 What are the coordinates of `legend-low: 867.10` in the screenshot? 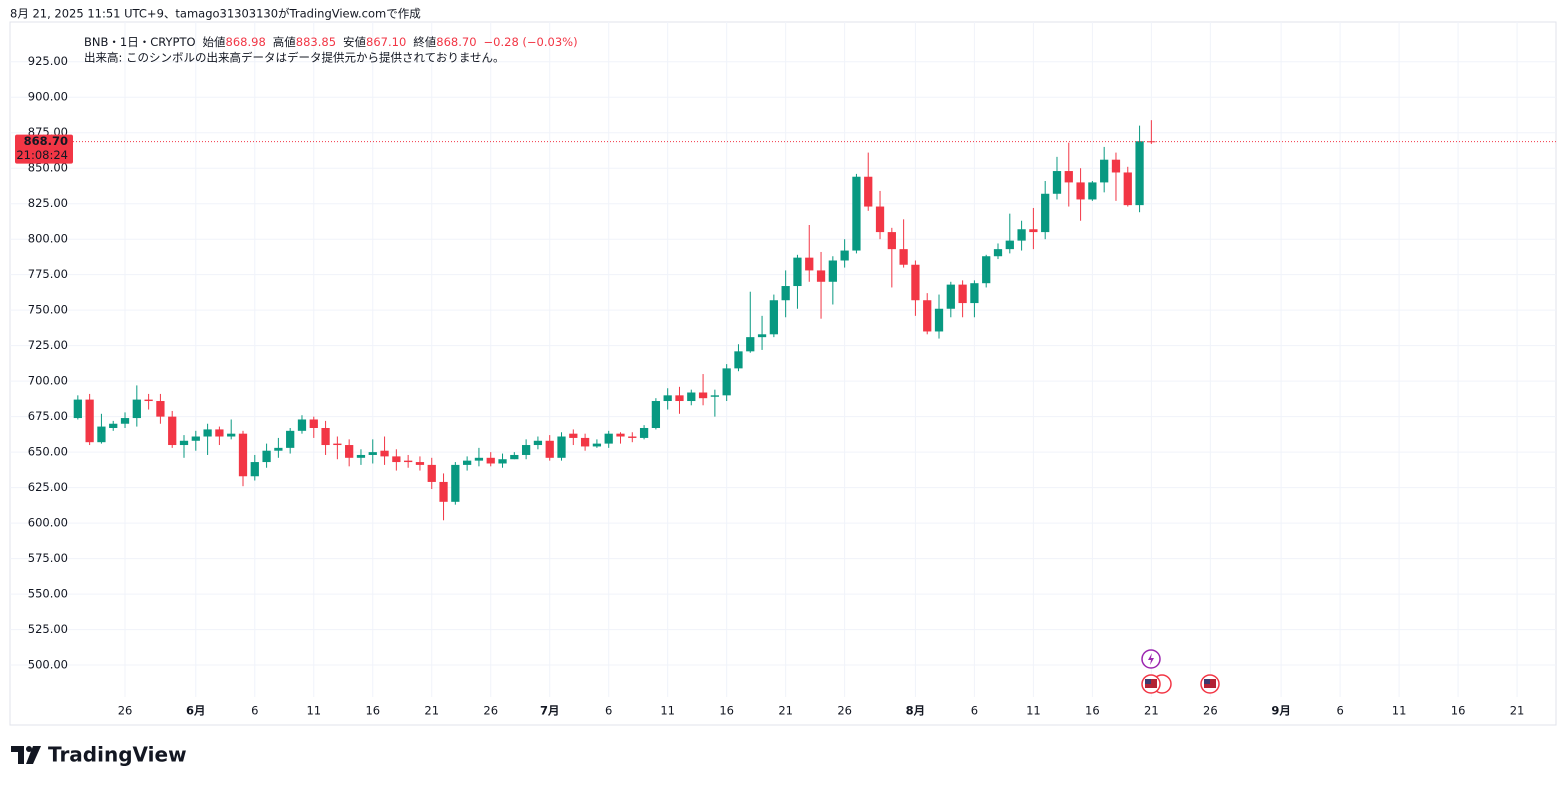 It's located at (386, 42).